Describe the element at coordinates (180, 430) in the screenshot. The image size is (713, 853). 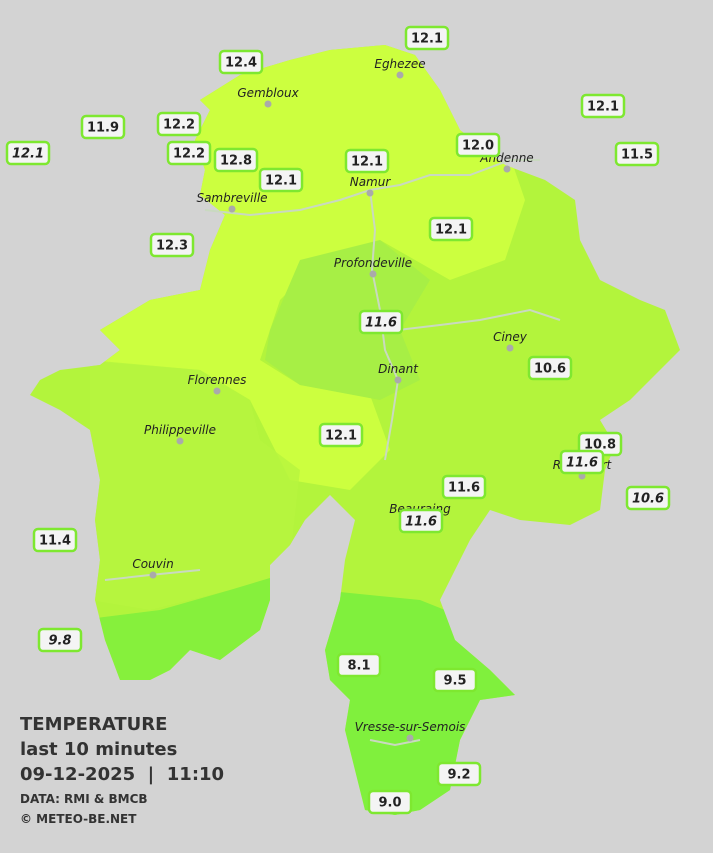
I see `city-label: Philippeville` at that location.